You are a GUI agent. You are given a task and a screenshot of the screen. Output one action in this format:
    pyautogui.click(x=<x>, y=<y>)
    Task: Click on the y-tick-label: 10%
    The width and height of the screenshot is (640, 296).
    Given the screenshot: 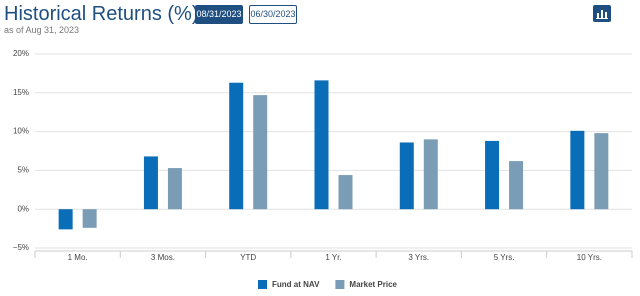 What is the action you would take?
    pyautogui.click(x=21, y=131)
    